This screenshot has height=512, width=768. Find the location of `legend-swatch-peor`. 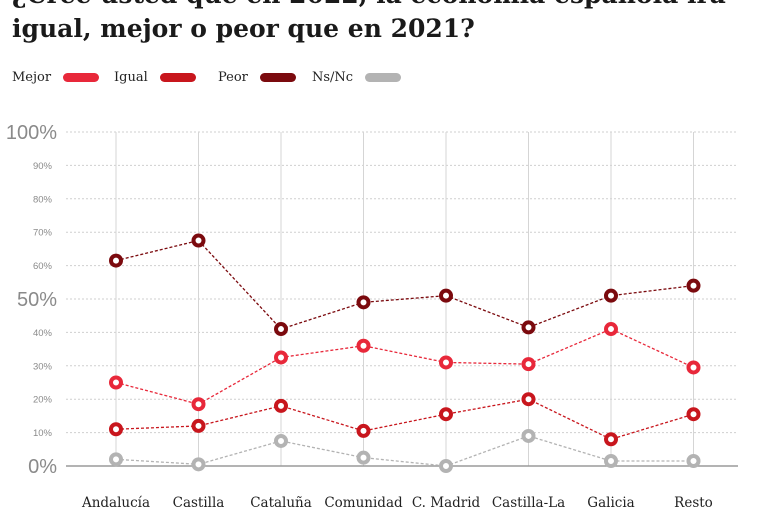

legend-swatch-peor is located at coordinates (277, 77).